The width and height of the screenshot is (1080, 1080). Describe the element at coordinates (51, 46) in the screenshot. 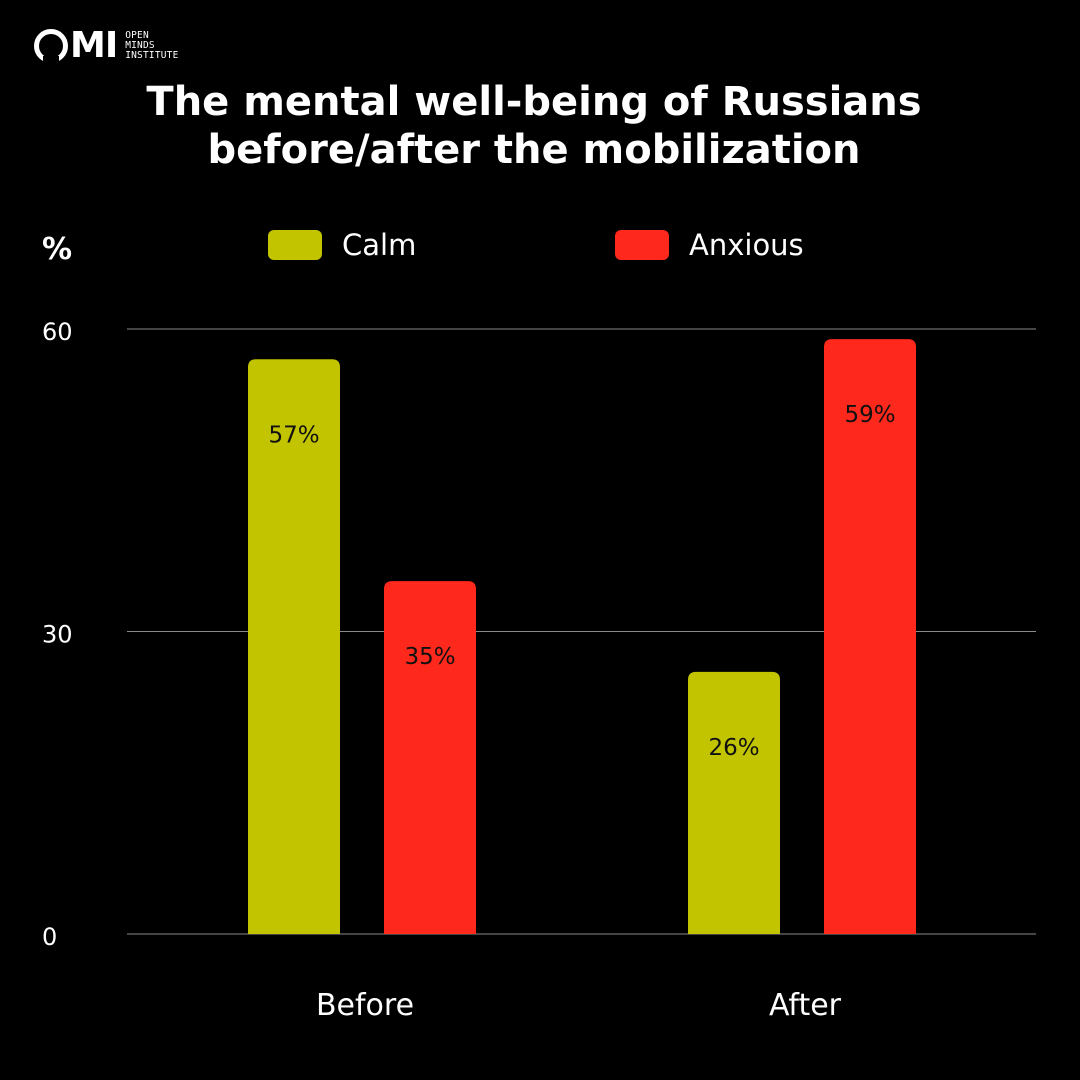

I see `logo-o-icon` at that location.